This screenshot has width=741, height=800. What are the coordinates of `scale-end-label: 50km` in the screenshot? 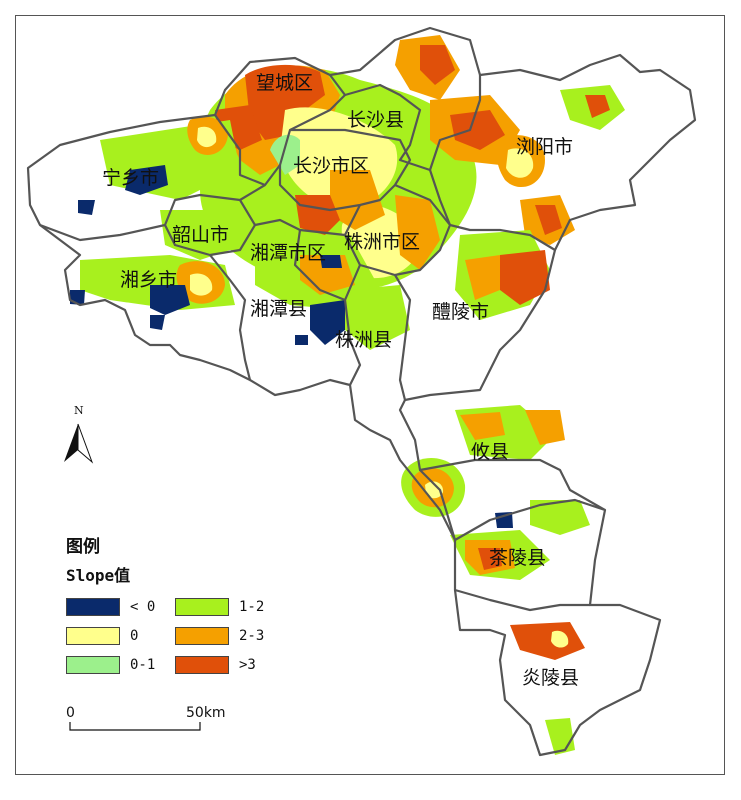 It's located at (206, 713).